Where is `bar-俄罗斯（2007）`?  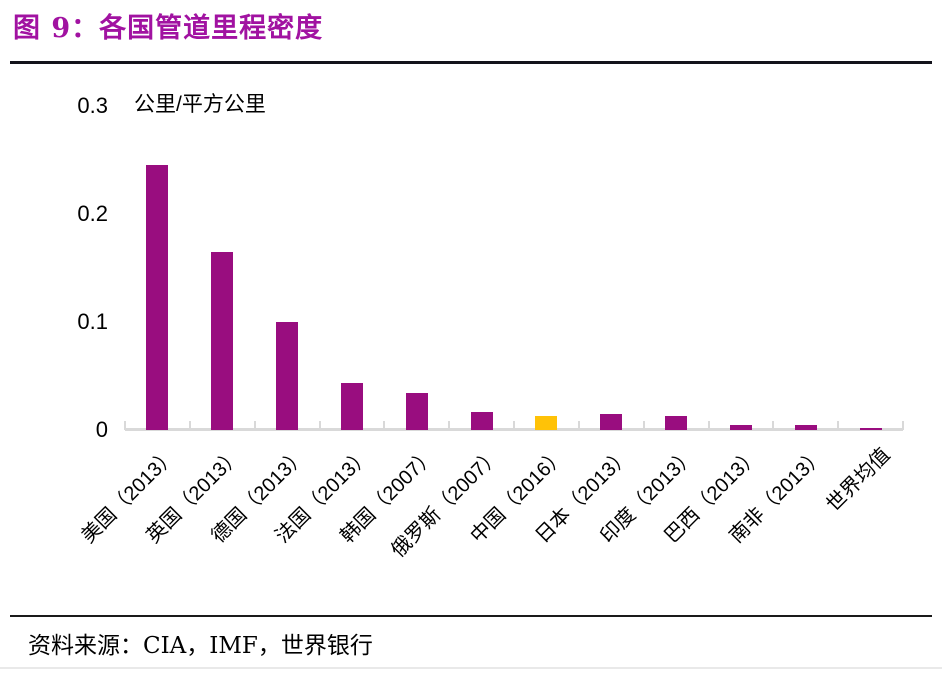 bar-俄罗斯（2007） is located at coordinates (481, 420).